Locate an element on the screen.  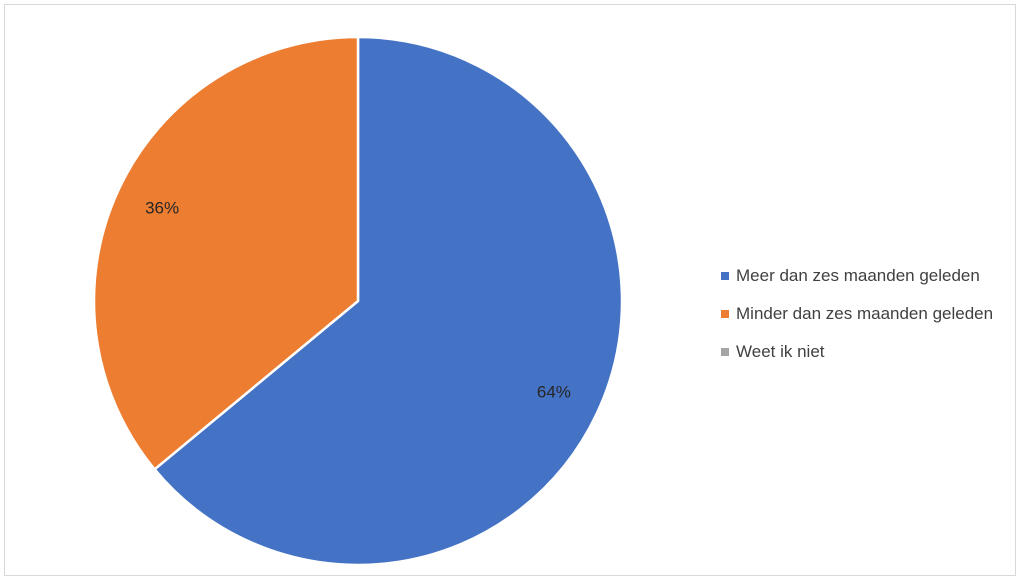
legend-label-meer: Meer dan zes maanden geleden is located at coordinates (858, 275).